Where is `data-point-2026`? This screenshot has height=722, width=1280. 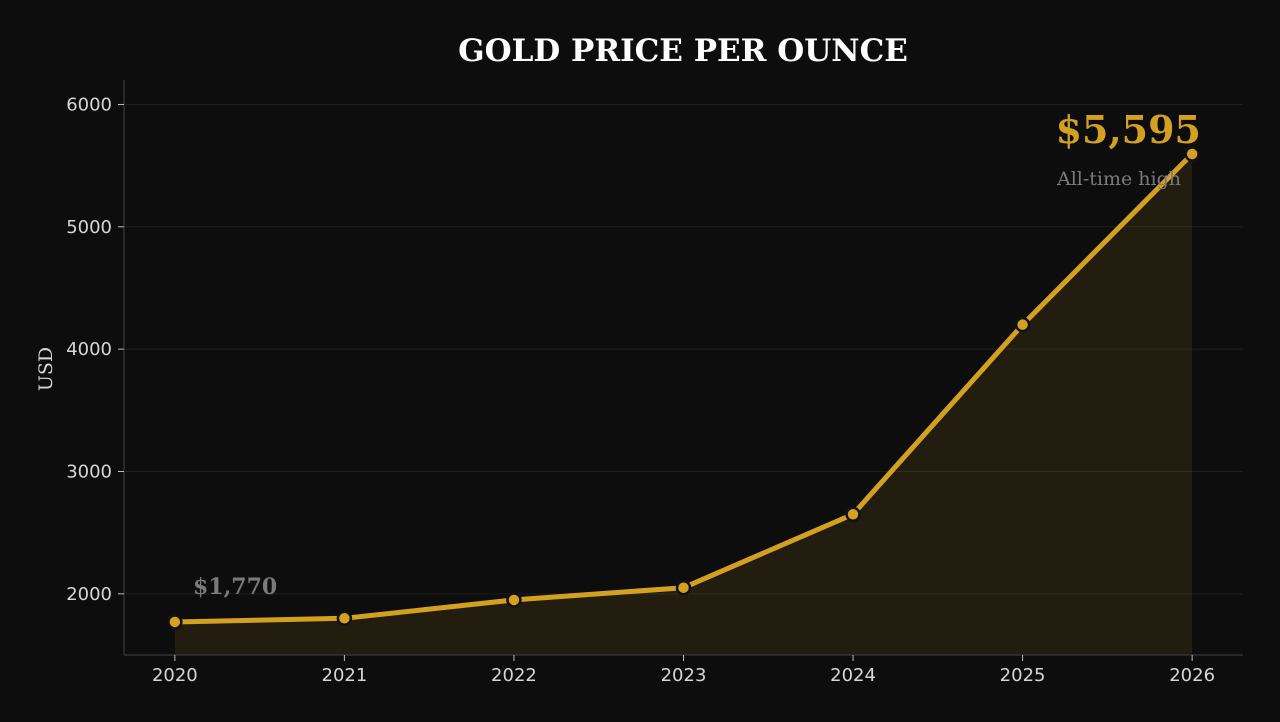 data-point-2026 is located at coordinates (1192, 154).